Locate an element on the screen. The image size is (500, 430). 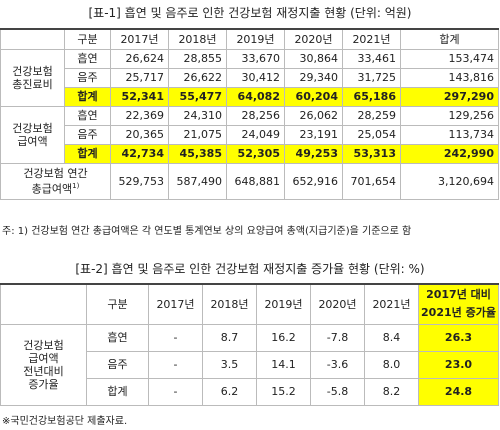
cell: 143,816 is located at coordinates (449, 77).